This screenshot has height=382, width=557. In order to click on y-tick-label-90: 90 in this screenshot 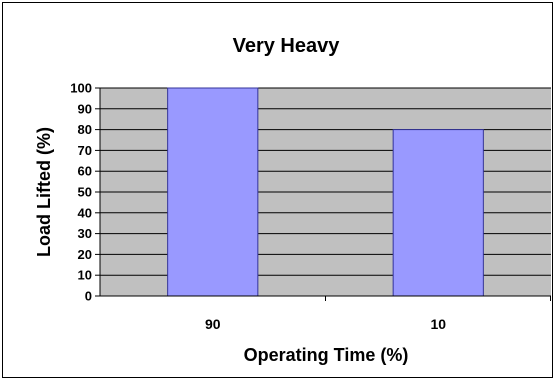, I will do `click(85, 108)`.